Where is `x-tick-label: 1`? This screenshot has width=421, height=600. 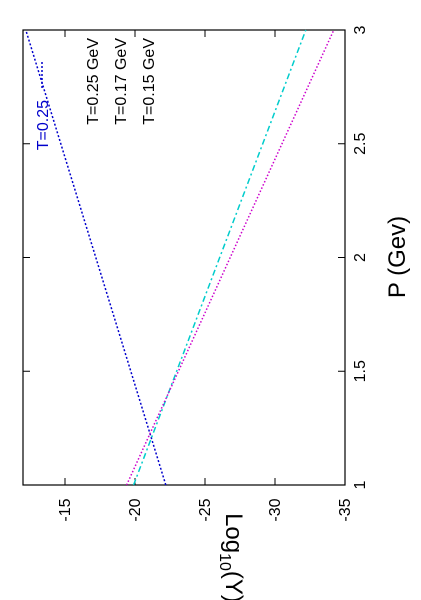 x-tick-label: 1 is located at coordinates (360, 484).